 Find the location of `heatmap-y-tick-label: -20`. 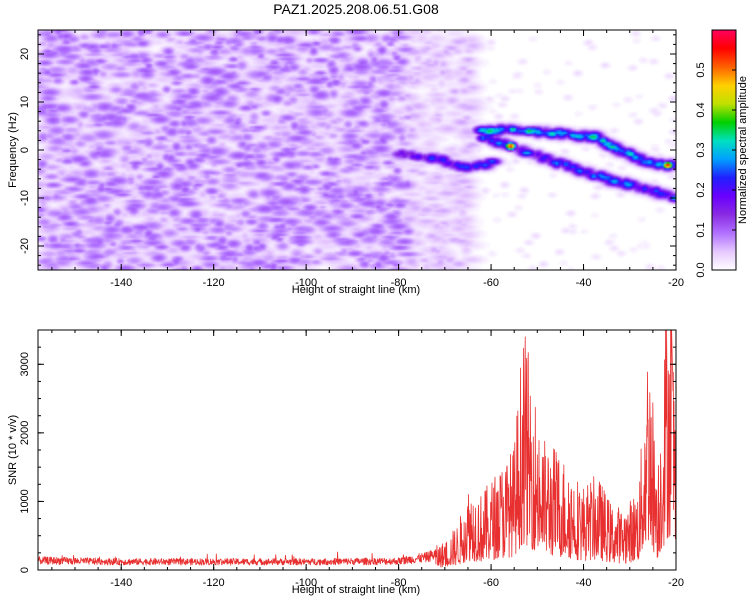

heatmap-y-tick-label: -20 is located at coordinates (25, 246).